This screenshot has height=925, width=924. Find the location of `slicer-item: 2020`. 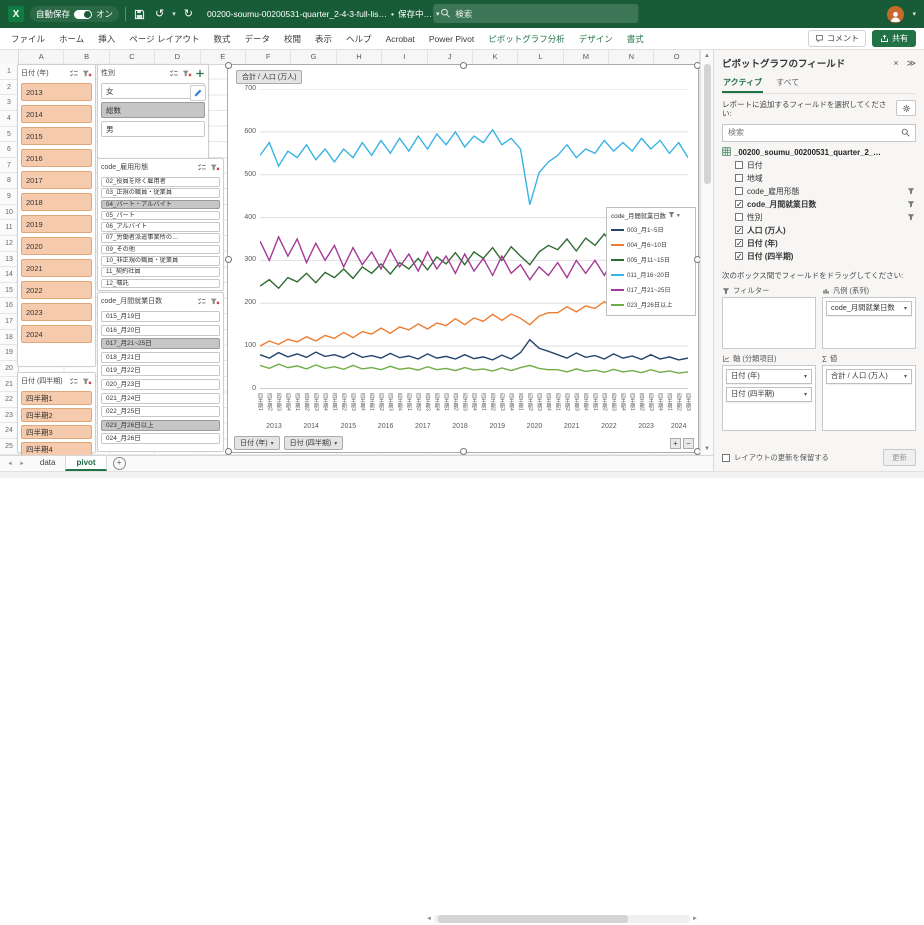

slicer-item: 2020 is located at coordinates (56, 246).